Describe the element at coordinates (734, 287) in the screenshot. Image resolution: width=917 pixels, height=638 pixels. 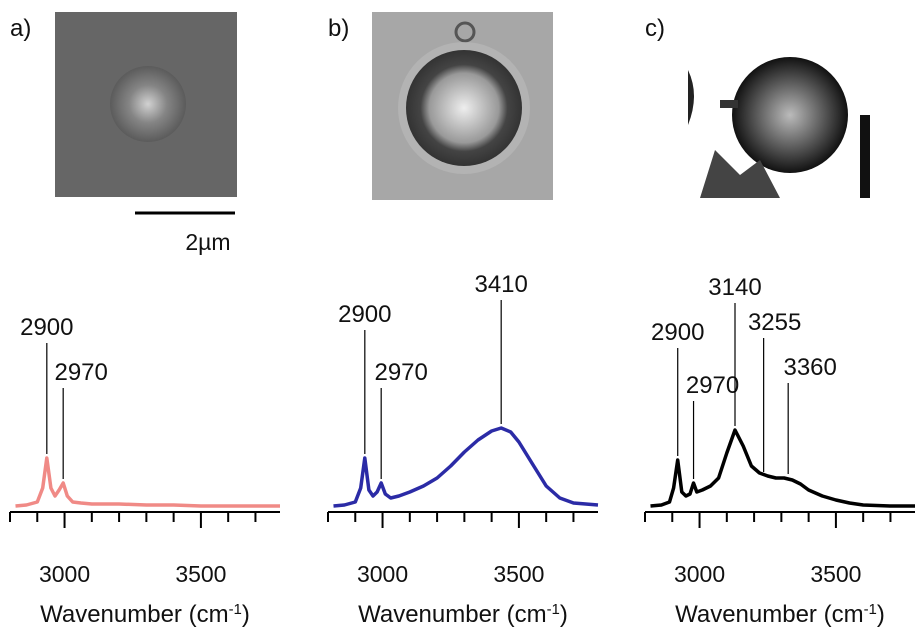
I see `peak-label: 3140` at that location.